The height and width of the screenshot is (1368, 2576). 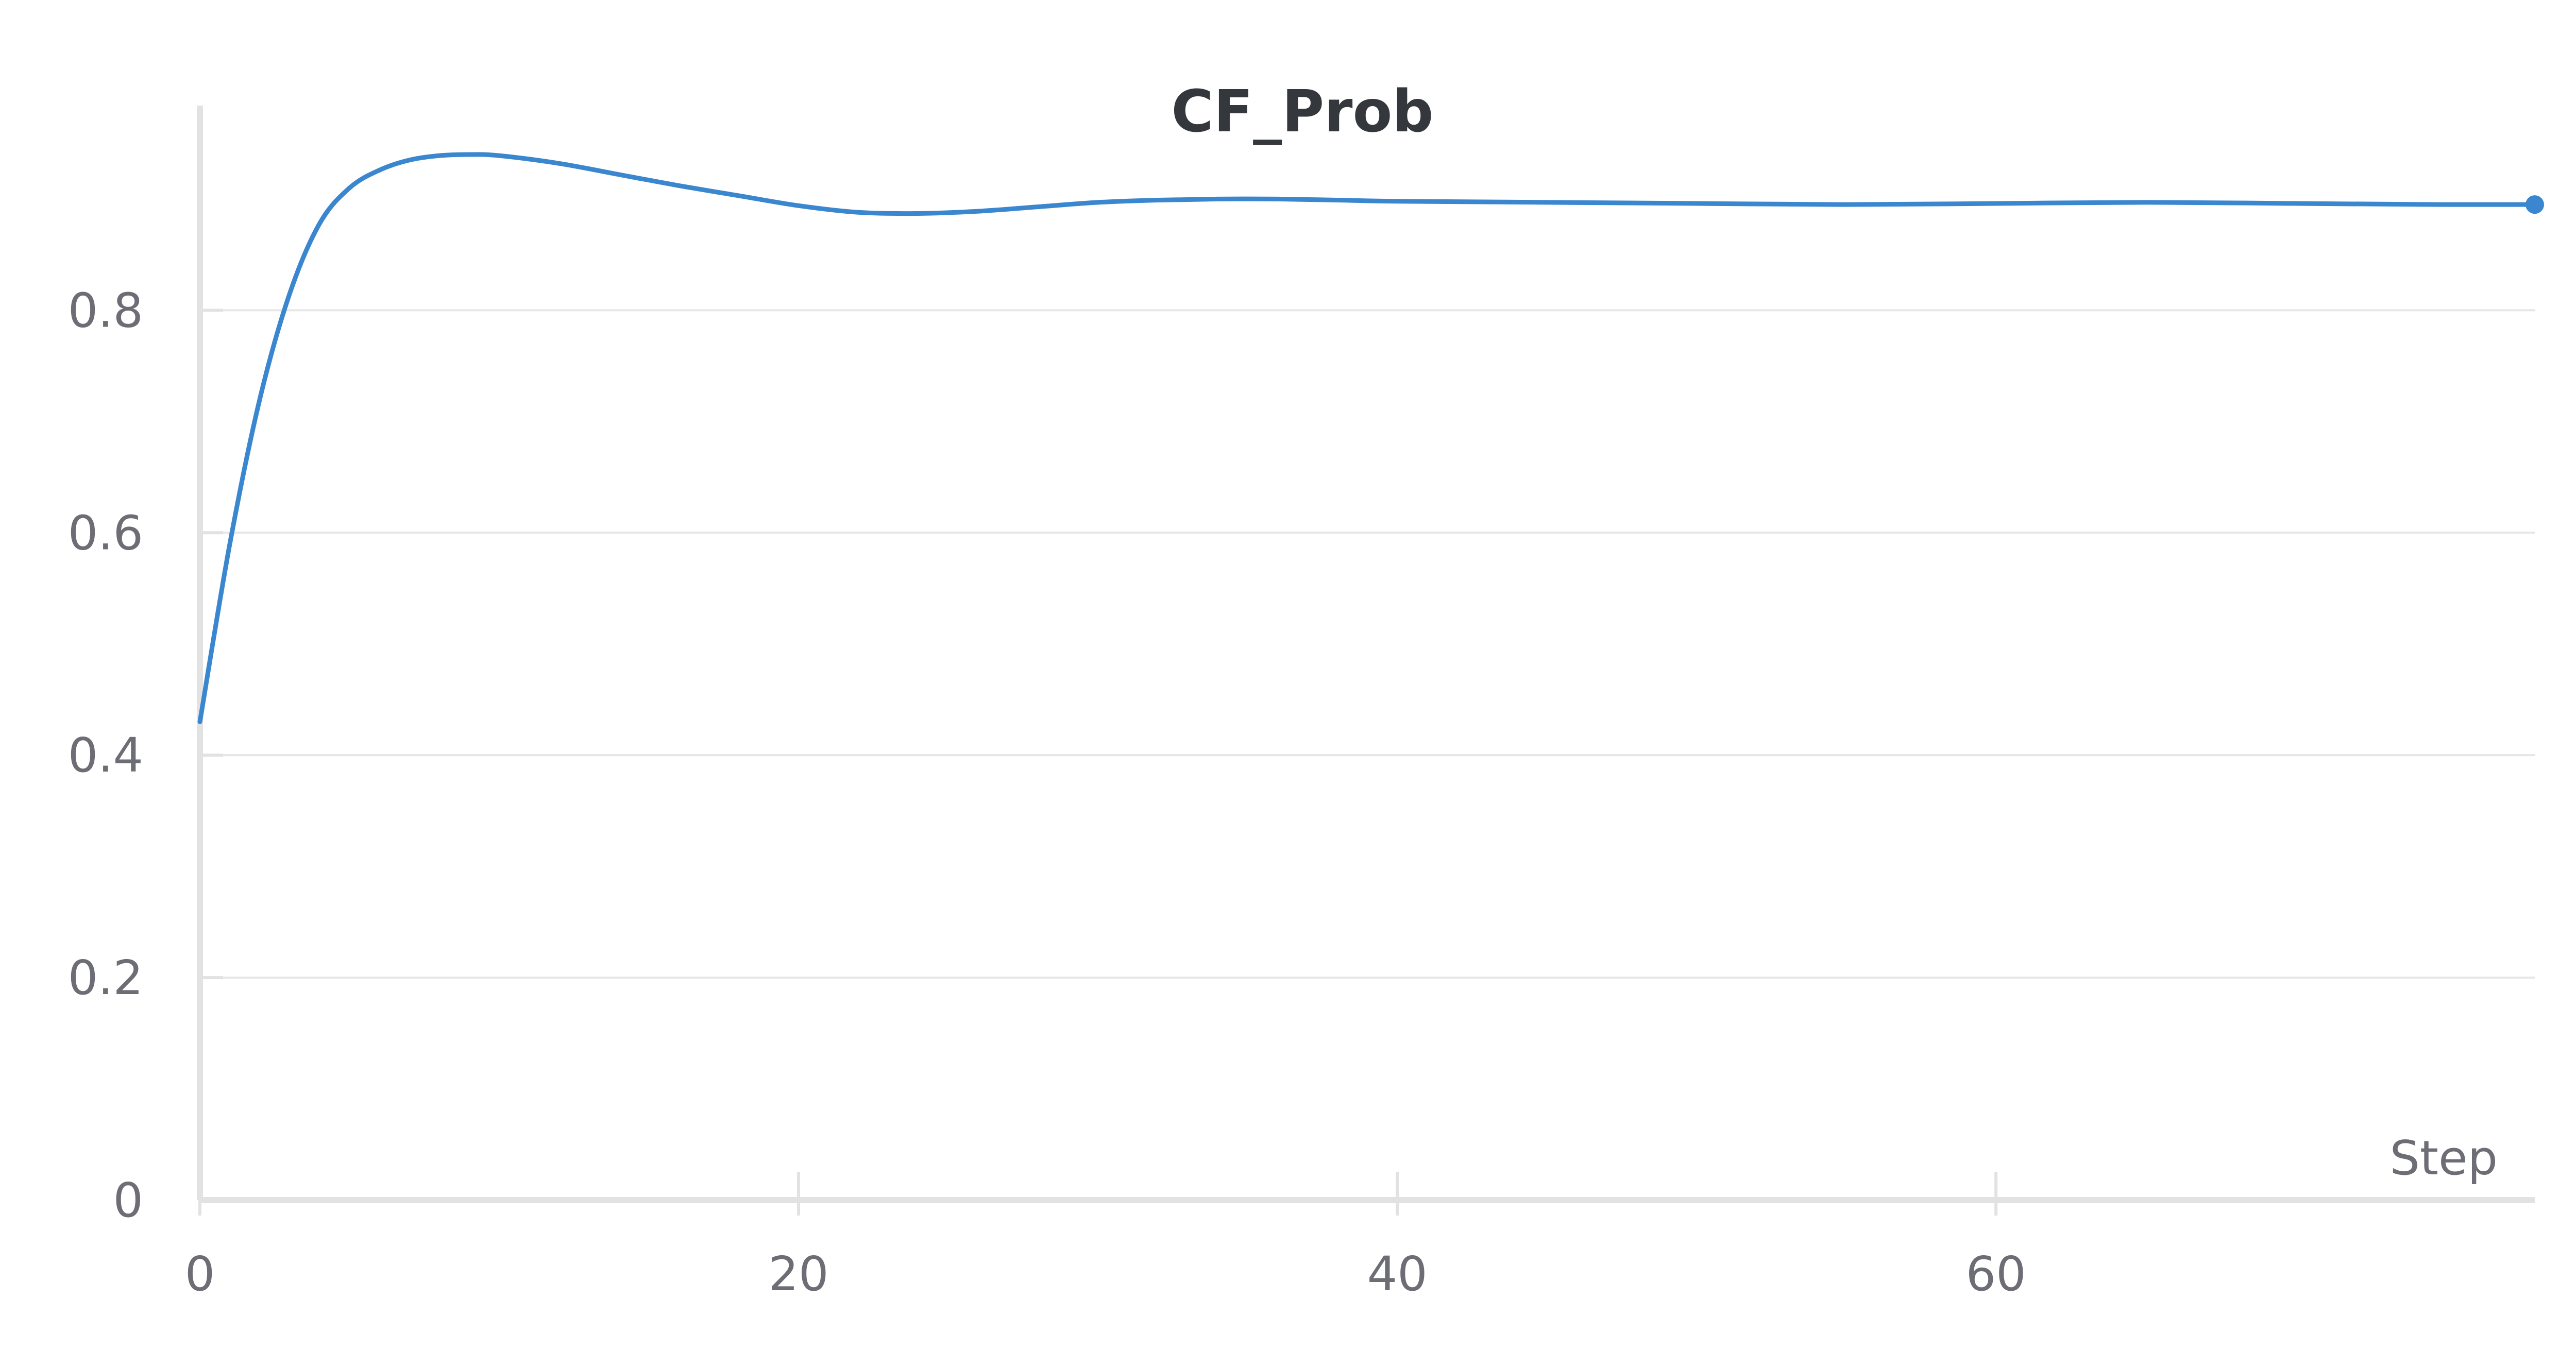 What do you see at coordinates (105, 755) in the screenshot?
I see `y-tick-label: 0.4` at bounding box center [105, 755].